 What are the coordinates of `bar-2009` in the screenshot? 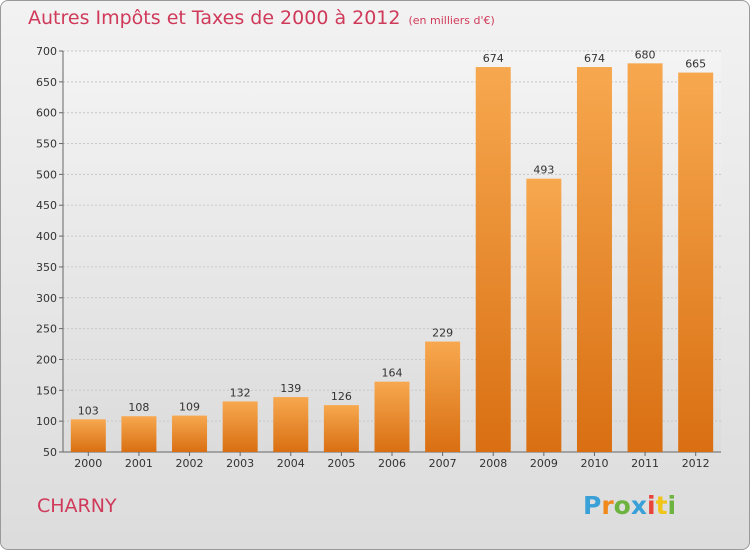 It's located at (544, 315).